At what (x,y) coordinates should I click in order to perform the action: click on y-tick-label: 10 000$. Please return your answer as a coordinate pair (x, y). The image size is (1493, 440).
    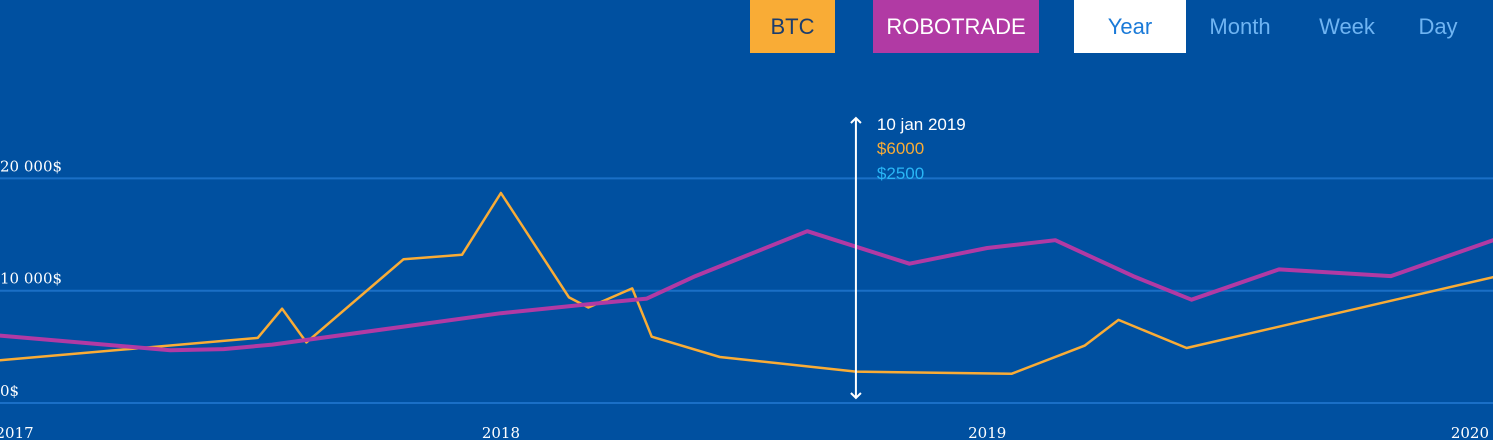
    Looking at the image, I should click on (31, 279).